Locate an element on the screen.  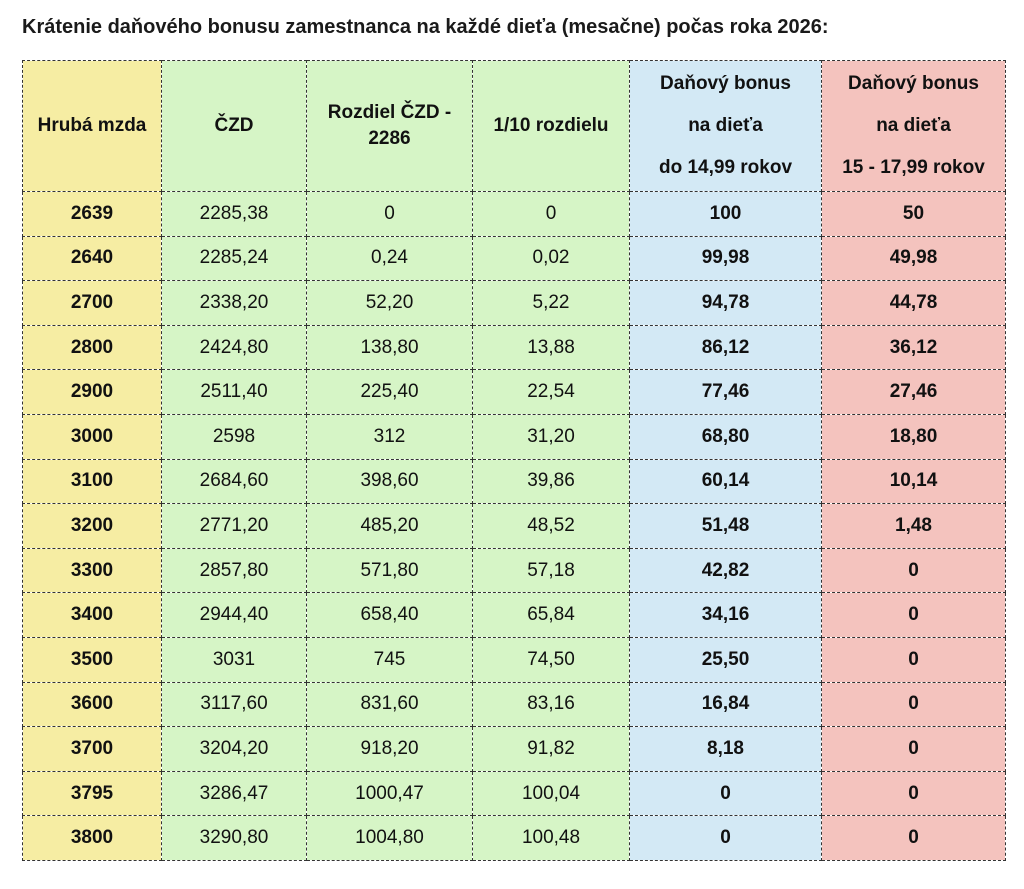
cell-difference: 1000,47 is located at coordinates (389, 793).